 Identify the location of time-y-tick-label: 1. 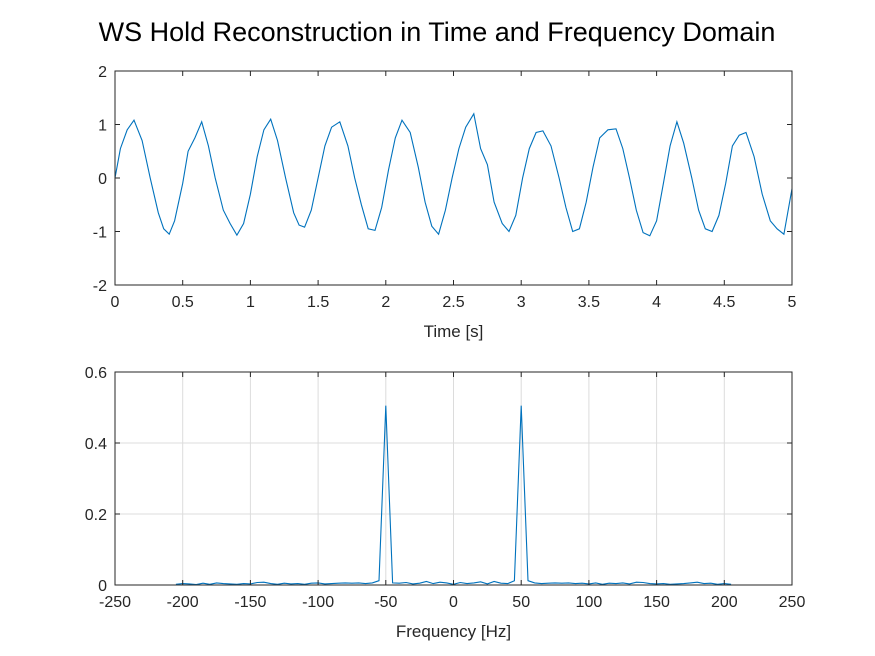
(102, 126).